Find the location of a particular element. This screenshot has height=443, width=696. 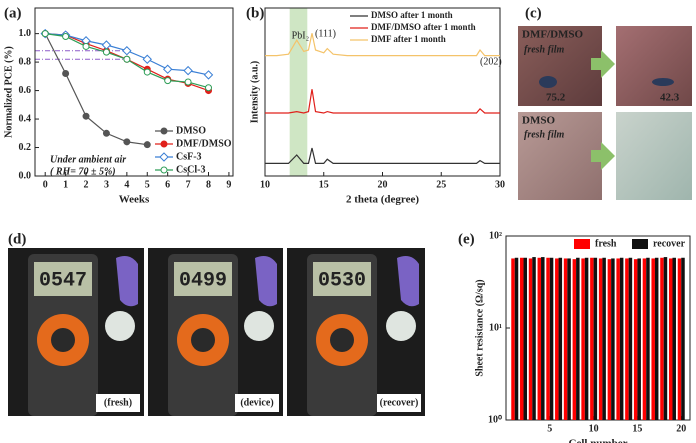

legend-label: DMF after 1 month is located at coordinates (408, 39).